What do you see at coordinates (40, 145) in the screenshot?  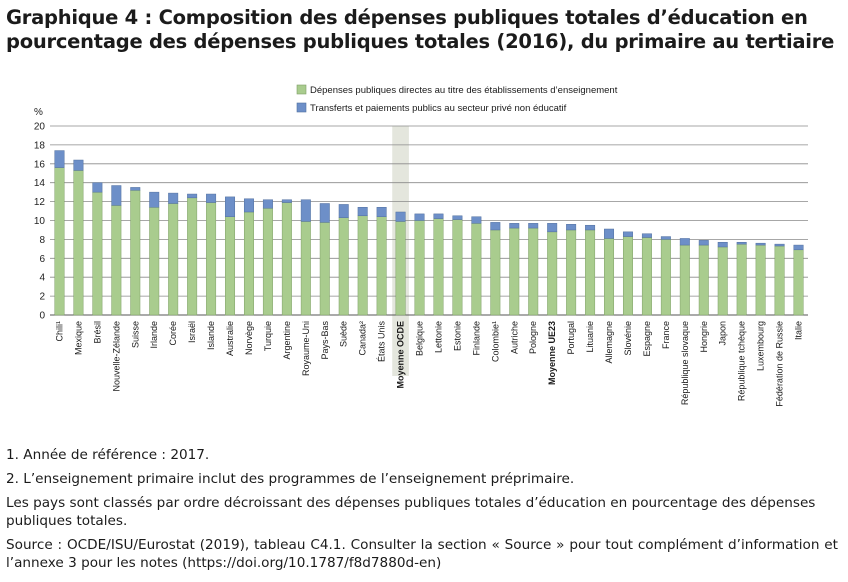 I see `y-tick-label: 18` at bounding box center [40, 145].